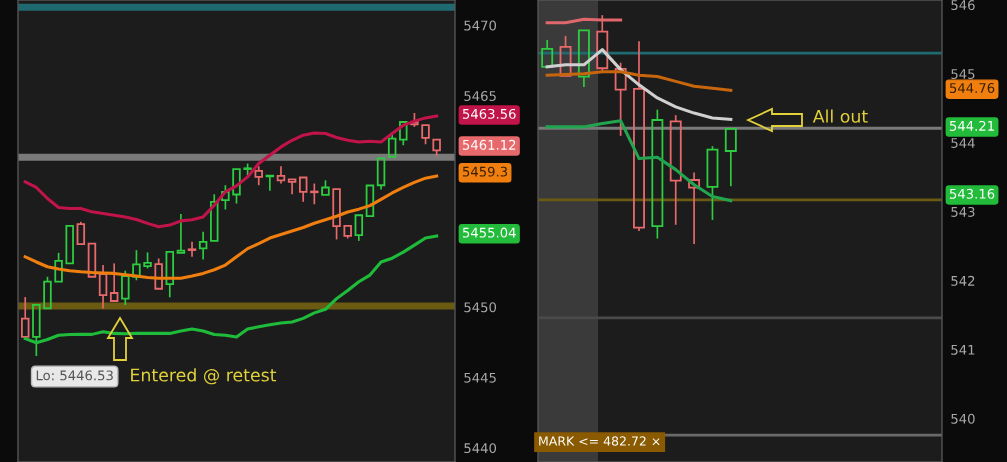 The height and width of the screenshot is (462, 1007). What do you see at coordinates (963, 5) in the screenshot?
I see `y-tick-label: 546` at bounding box center [963, 5].